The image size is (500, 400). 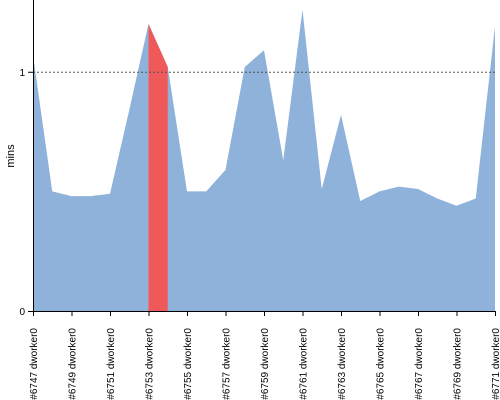 What do you see at coordinates (150, 364) in the screenshot?
I see `x-tick-label: #6753 dworker0` at bounding box center [150, 364].